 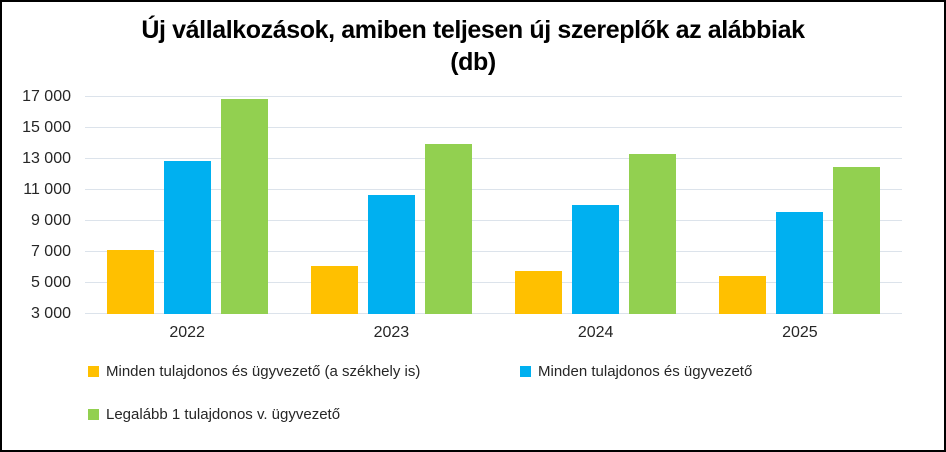 What do you see at coordinates (800, 205) in the screenshot?
I see `bar-group-2025` at bounding box center [800, 205].